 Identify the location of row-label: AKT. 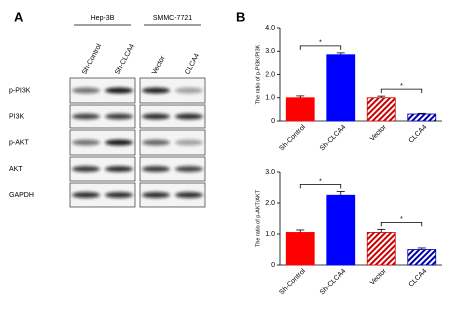
(16, 169).